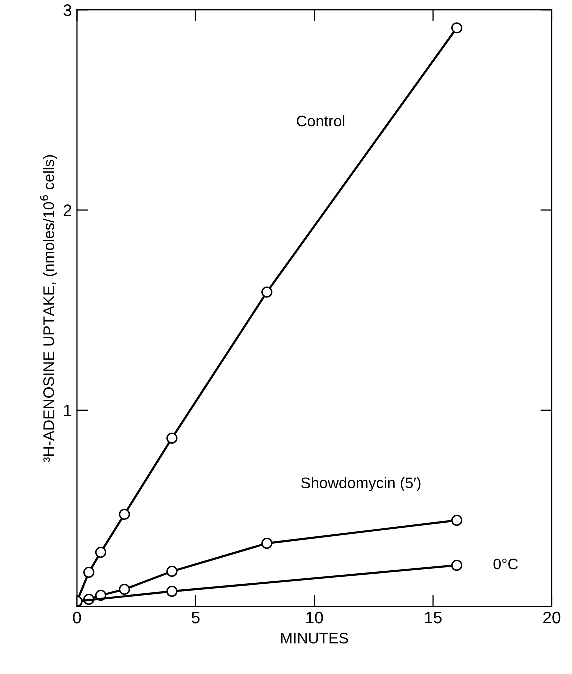  Describe the element at coordinates (68, 210) in the screenshot. I see `y-tick-label: 2` at that location.